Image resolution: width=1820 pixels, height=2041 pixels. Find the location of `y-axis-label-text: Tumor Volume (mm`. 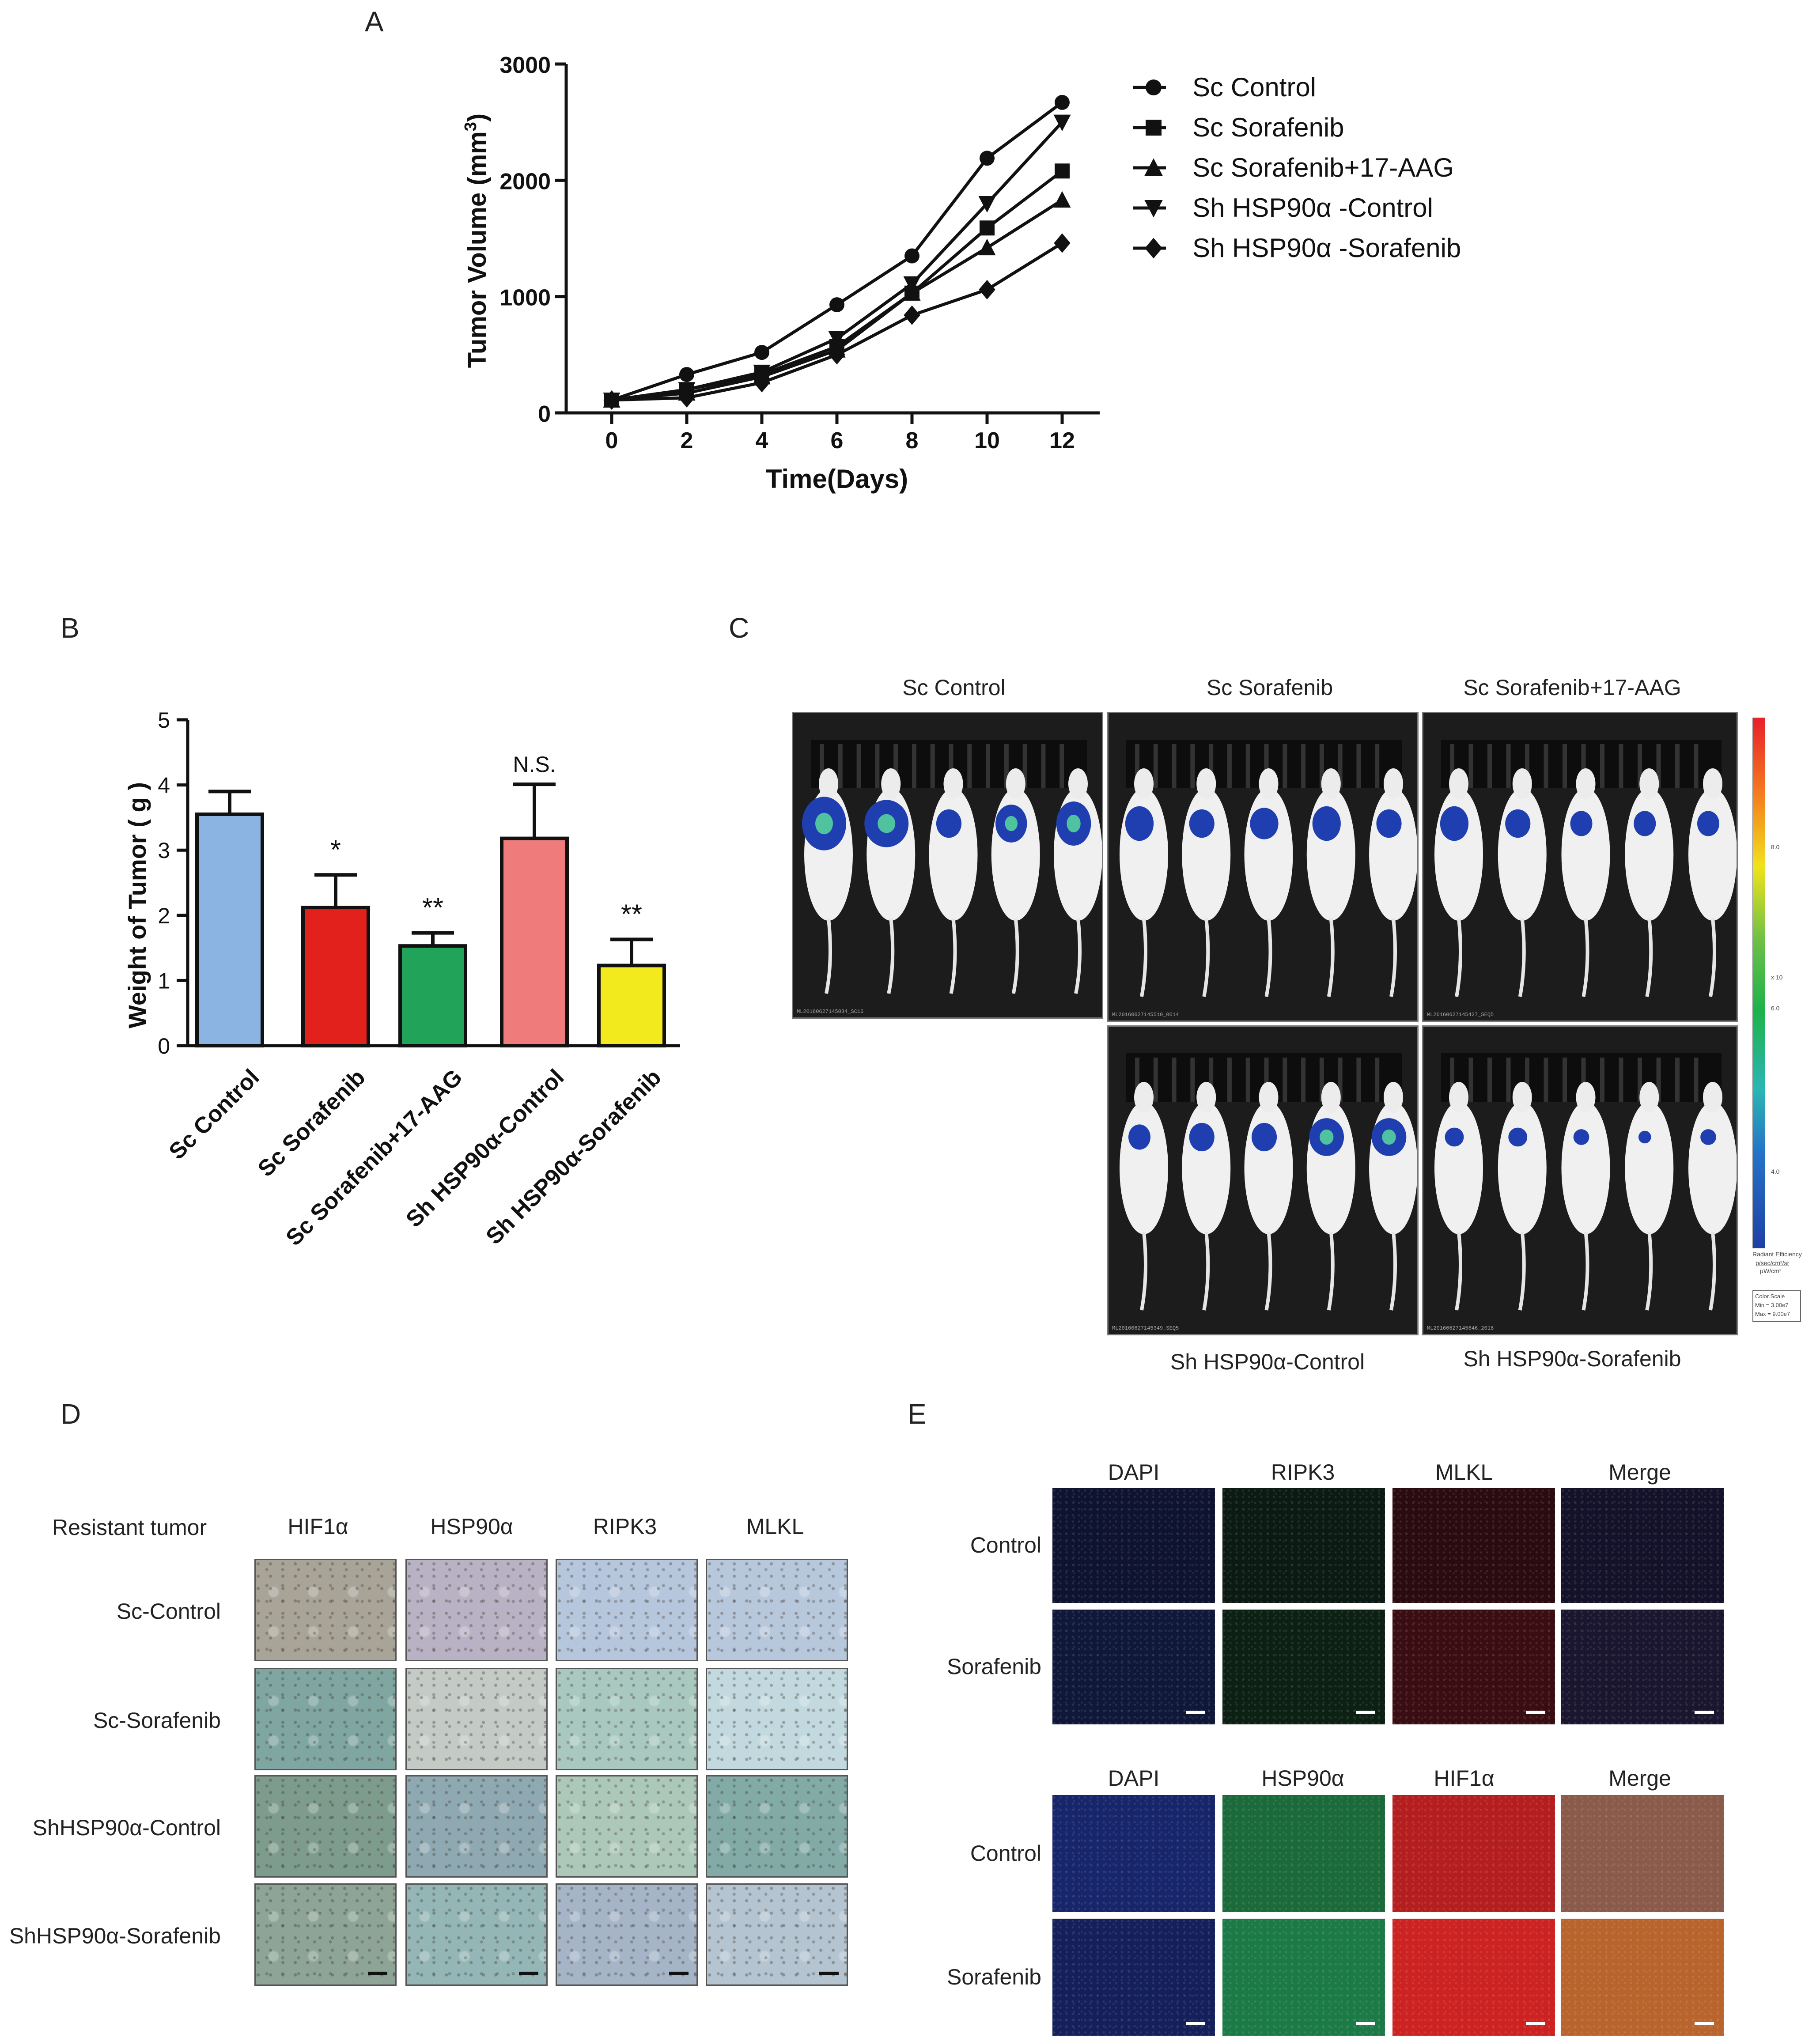

y-axis-label-text: Tumor Volume (mm is located at coordinates (477, 249).